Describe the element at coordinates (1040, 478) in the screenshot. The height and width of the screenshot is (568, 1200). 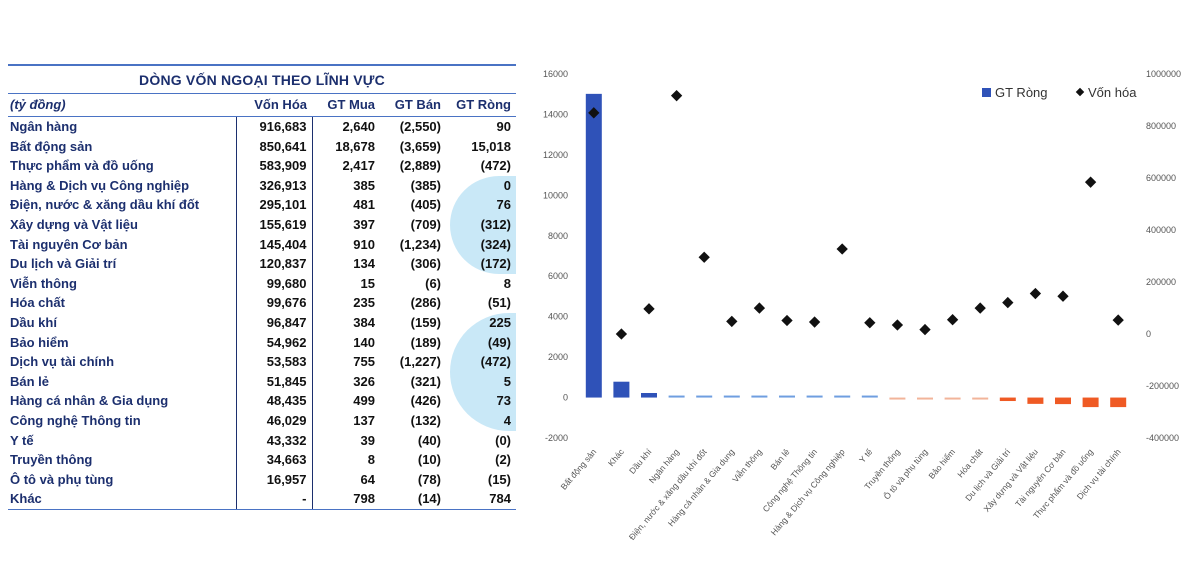
I see `category-tick-label: Tài nguyên Cơ bản` at that location.